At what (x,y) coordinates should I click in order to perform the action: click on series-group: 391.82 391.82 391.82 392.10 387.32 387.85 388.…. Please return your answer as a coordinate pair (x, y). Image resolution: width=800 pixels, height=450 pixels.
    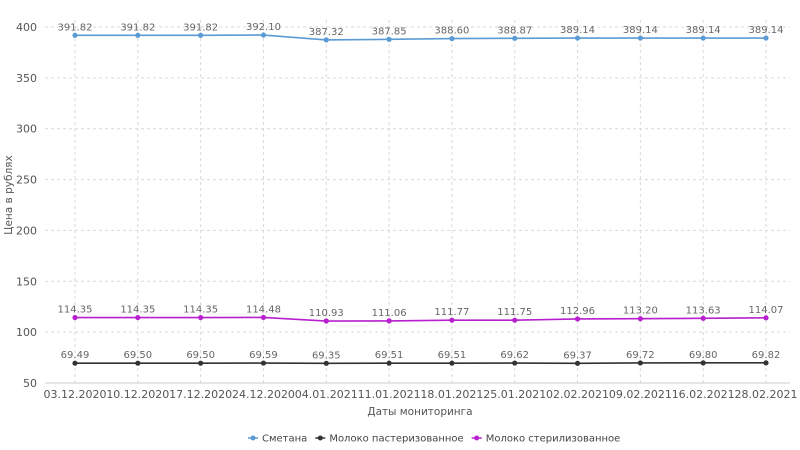
    Looking at the image, I should click on (421, 32).